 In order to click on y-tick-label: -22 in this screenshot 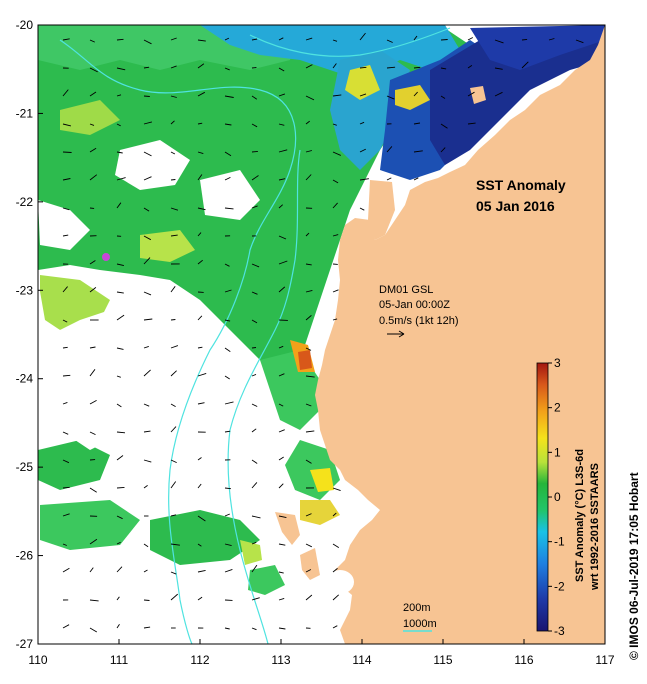, I will do `click(25, 202)`.